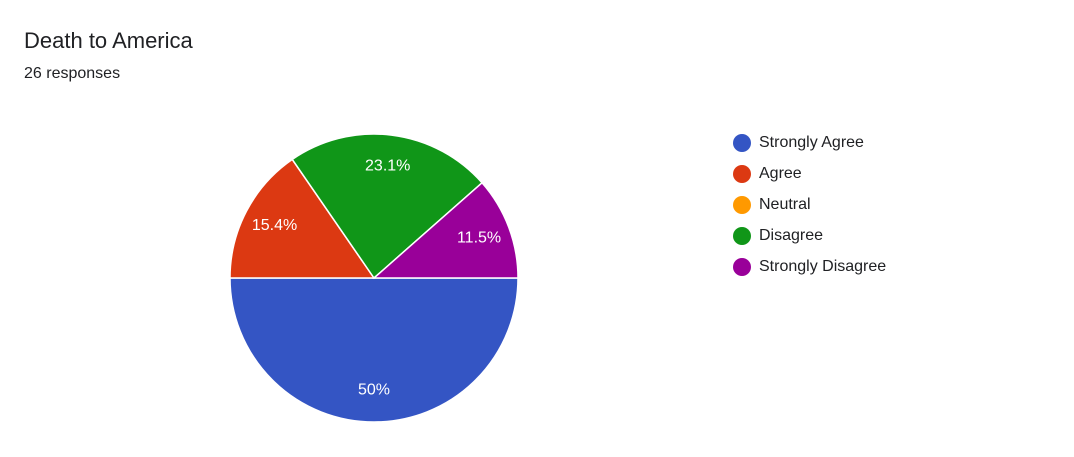 The width and height of the screenshot is (1074, 457). What do you see at coordinates (72, 73) in the screenshot?
I see `chart-subtitle: 26 responses` at bounding box center [72, 73].